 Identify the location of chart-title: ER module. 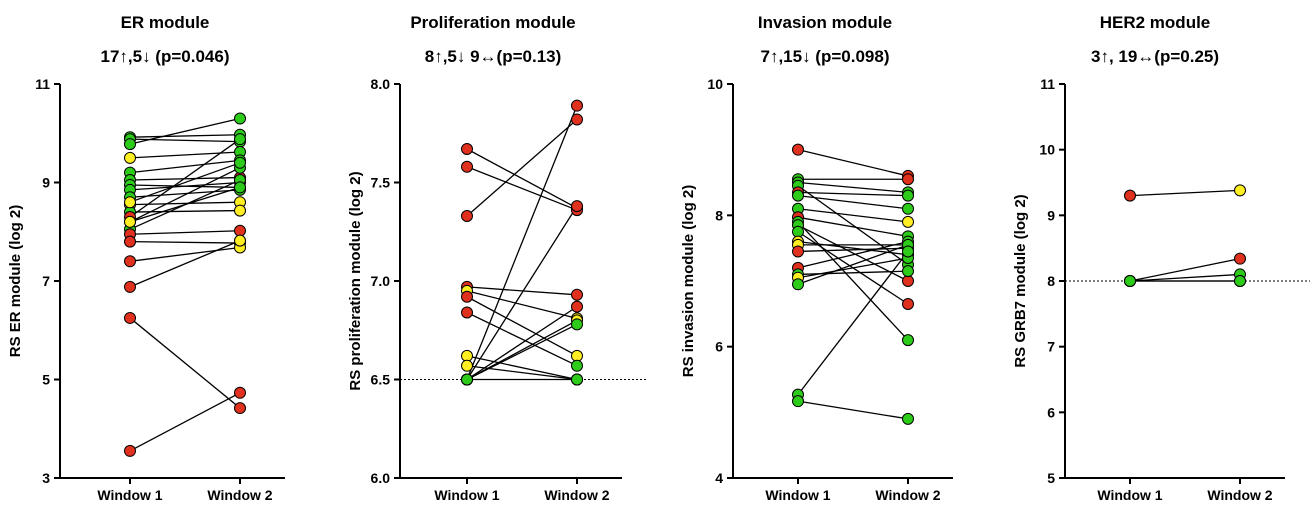
(165, 22).